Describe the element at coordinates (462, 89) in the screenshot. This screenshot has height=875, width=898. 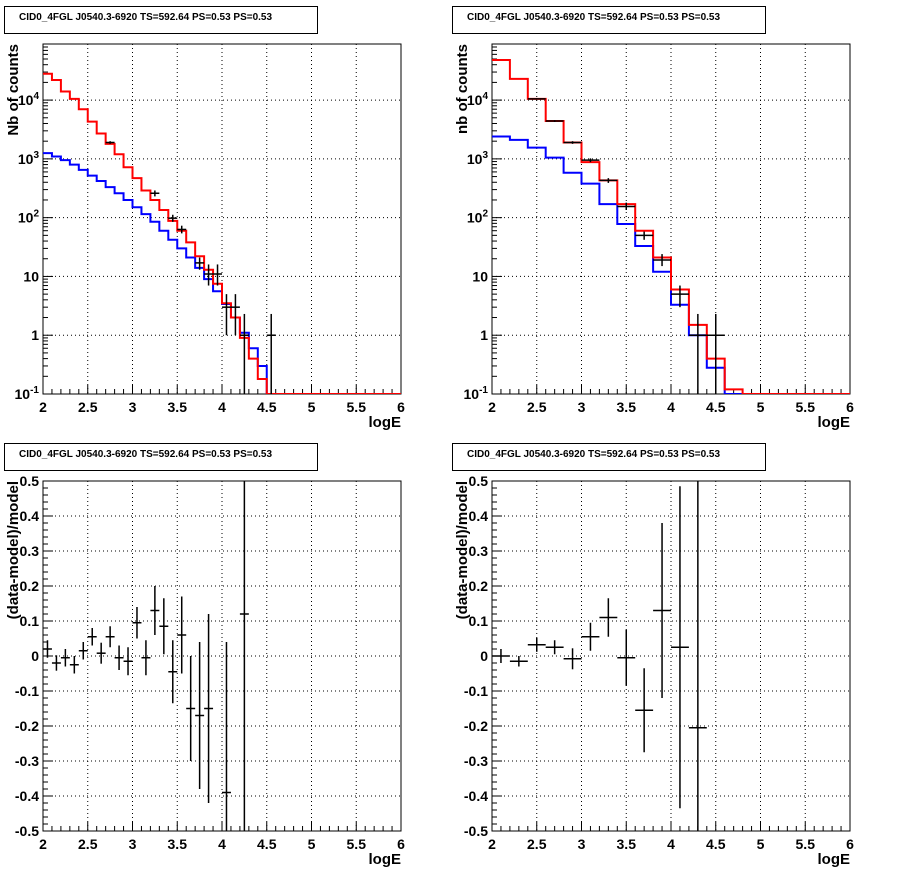
I see `y-axis-label: nb of counts` at that location.